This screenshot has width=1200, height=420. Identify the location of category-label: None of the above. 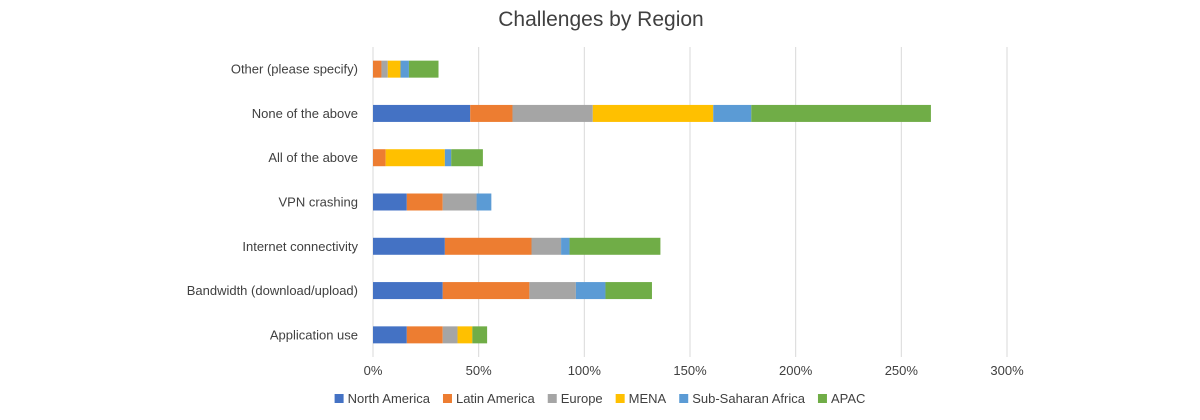
(305, 113).